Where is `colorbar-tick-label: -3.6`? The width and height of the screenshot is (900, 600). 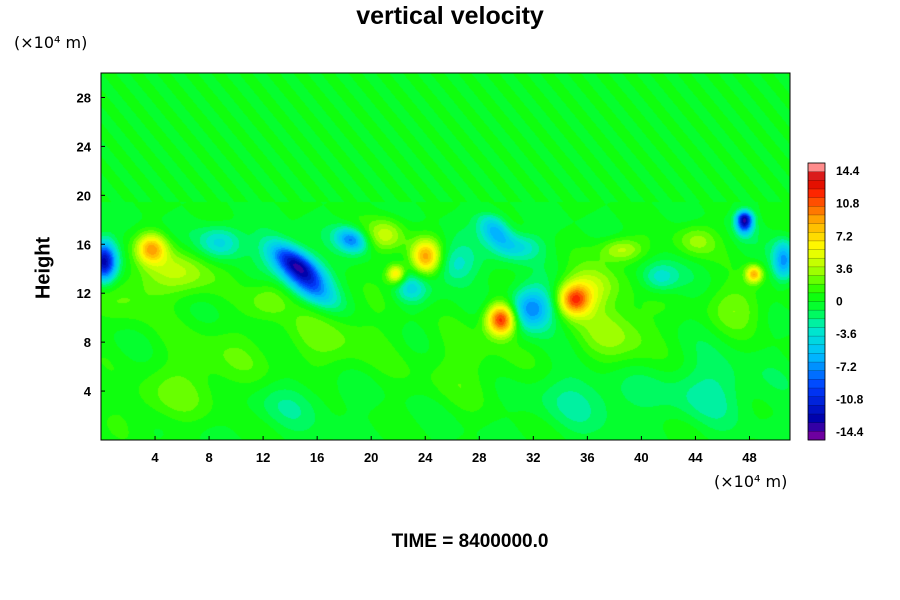 colorbar-tick-label: -3.6 is located at coordinates (846, 334).